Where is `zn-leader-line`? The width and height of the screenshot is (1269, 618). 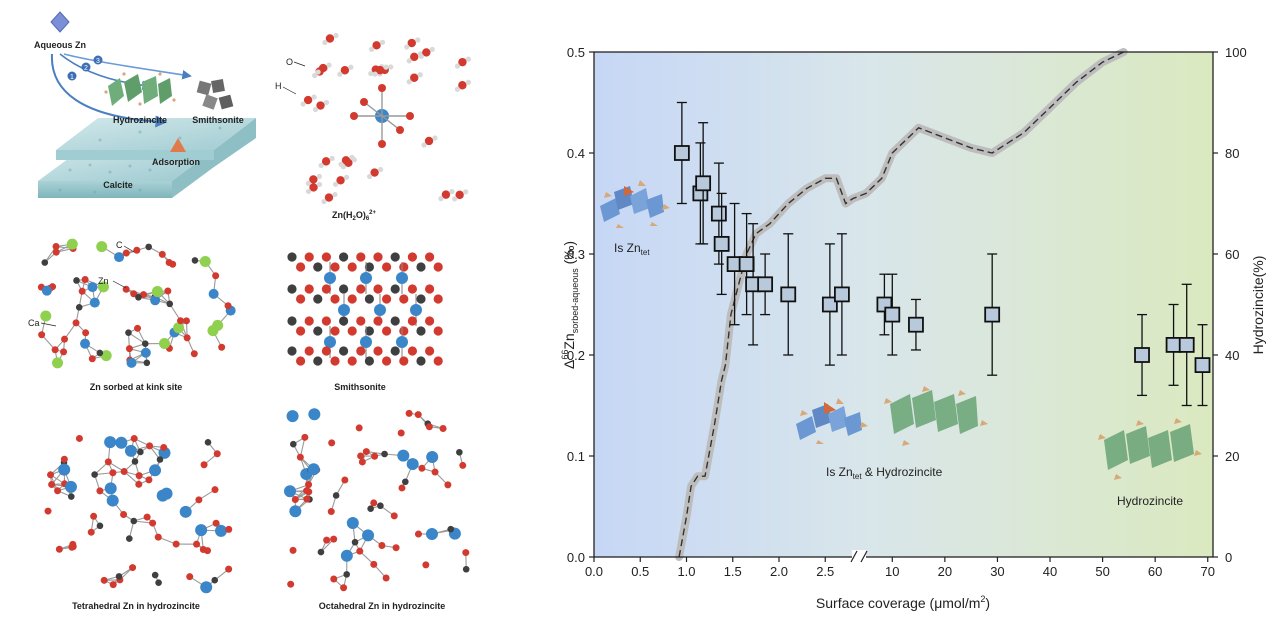
zn-leader-line is located at coordinates (119, 284).